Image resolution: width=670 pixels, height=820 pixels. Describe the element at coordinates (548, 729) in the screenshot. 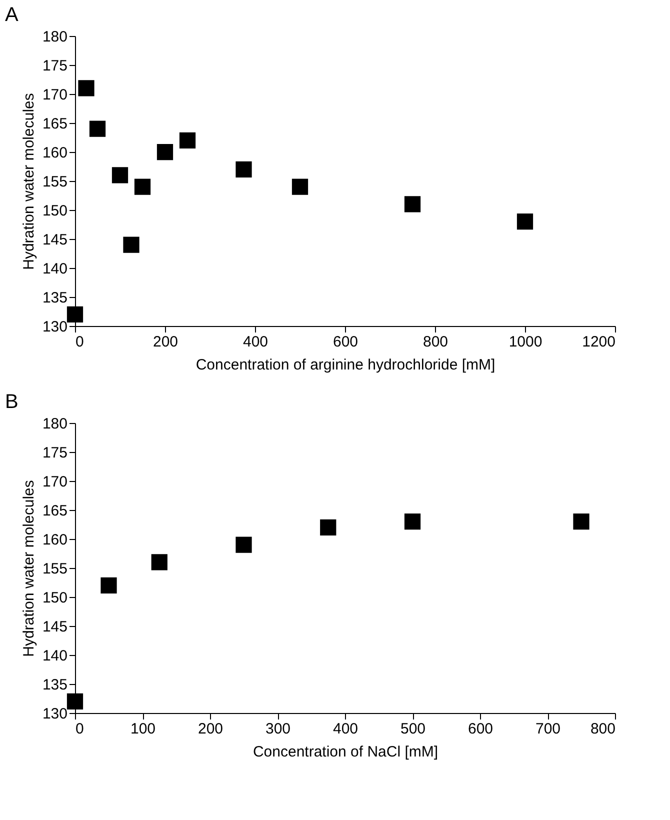

I see `x-tick-label: 700` at that location.